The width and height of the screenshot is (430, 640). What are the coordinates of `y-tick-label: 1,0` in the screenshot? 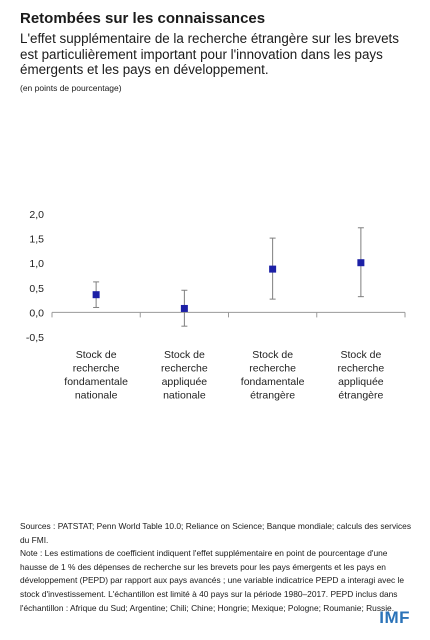 It's located at (36, 264).